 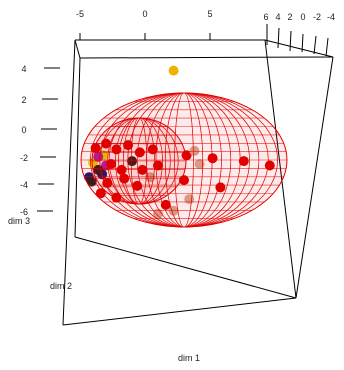 I want to click on z-tick-label: -4, so click(x=24, y=185).